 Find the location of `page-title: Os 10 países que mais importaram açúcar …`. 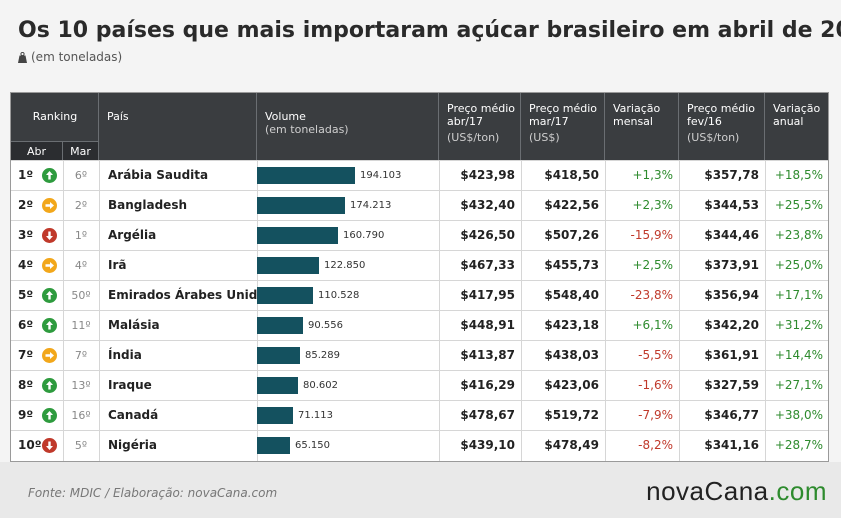

page-title: Os 10 países que mais importaram açúcar … is located at coordinates (429, 30).